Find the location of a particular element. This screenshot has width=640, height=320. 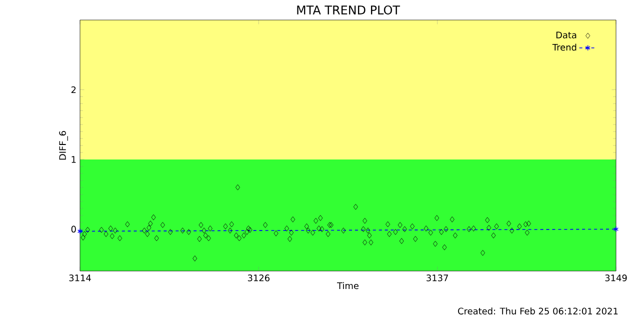

x-tick-label: 3137 is located at coordinates (437, 278).